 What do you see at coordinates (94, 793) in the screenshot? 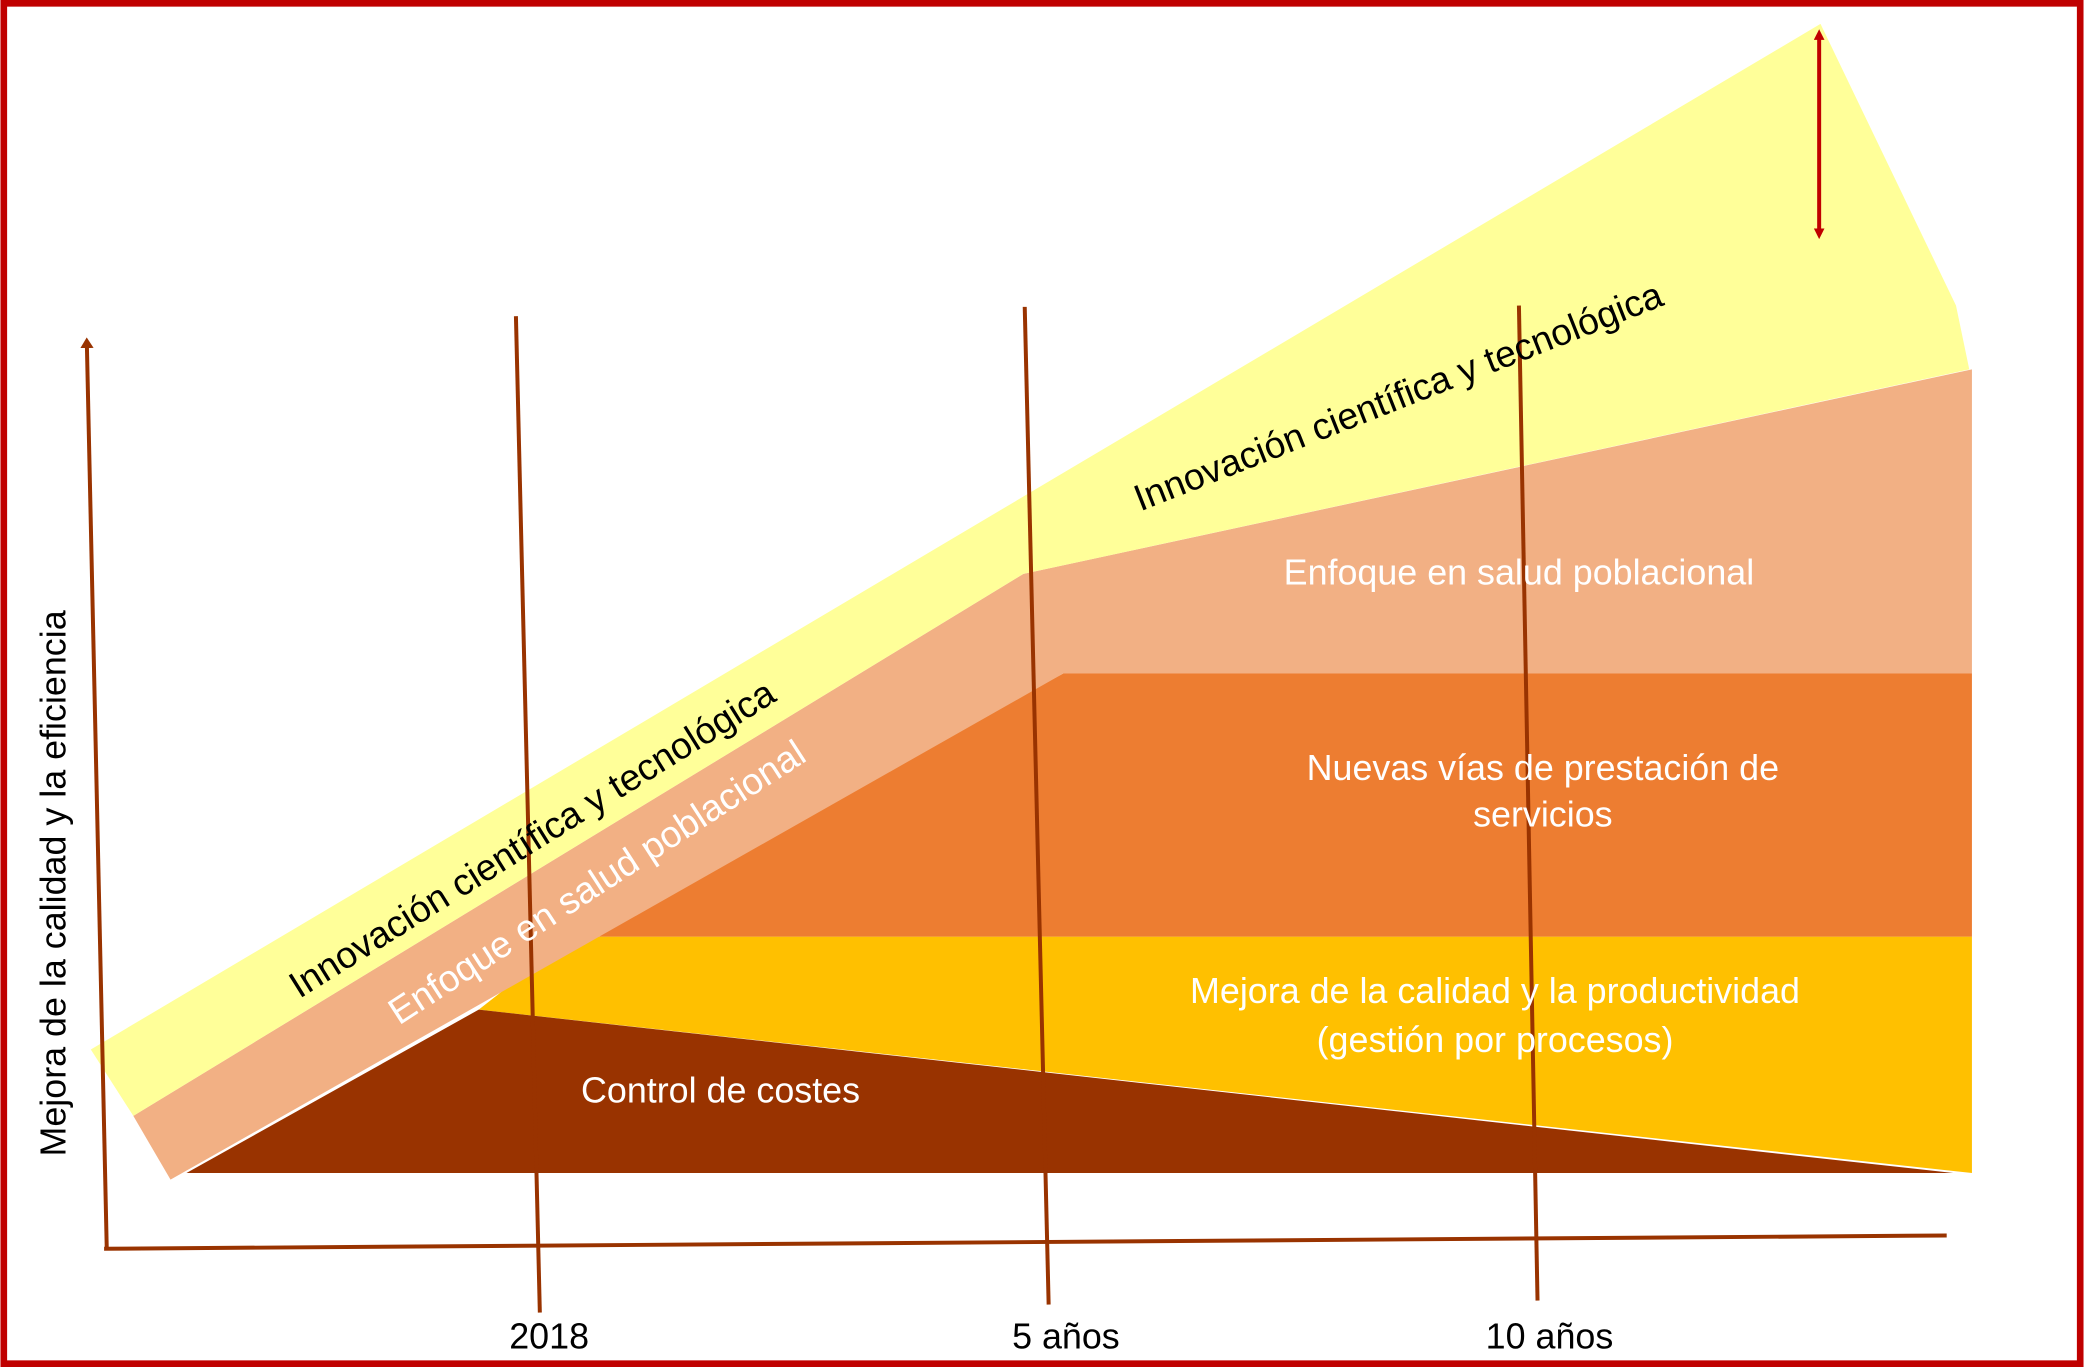
I see `y-axis` at bounding box center [94, 793].